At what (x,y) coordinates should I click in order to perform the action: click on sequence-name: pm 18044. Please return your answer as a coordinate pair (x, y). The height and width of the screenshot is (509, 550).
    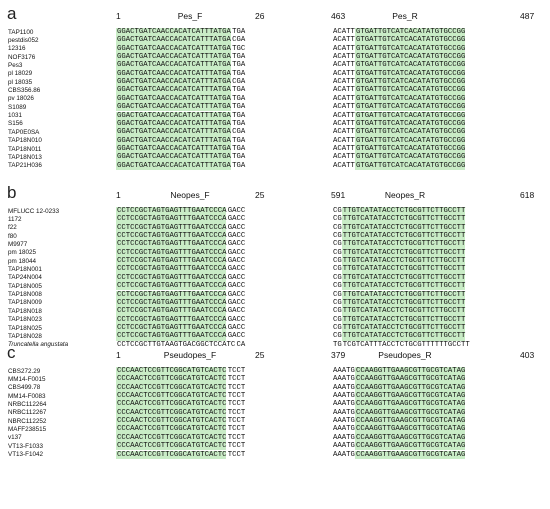
    Looking at the image, I should click on (22, 261).